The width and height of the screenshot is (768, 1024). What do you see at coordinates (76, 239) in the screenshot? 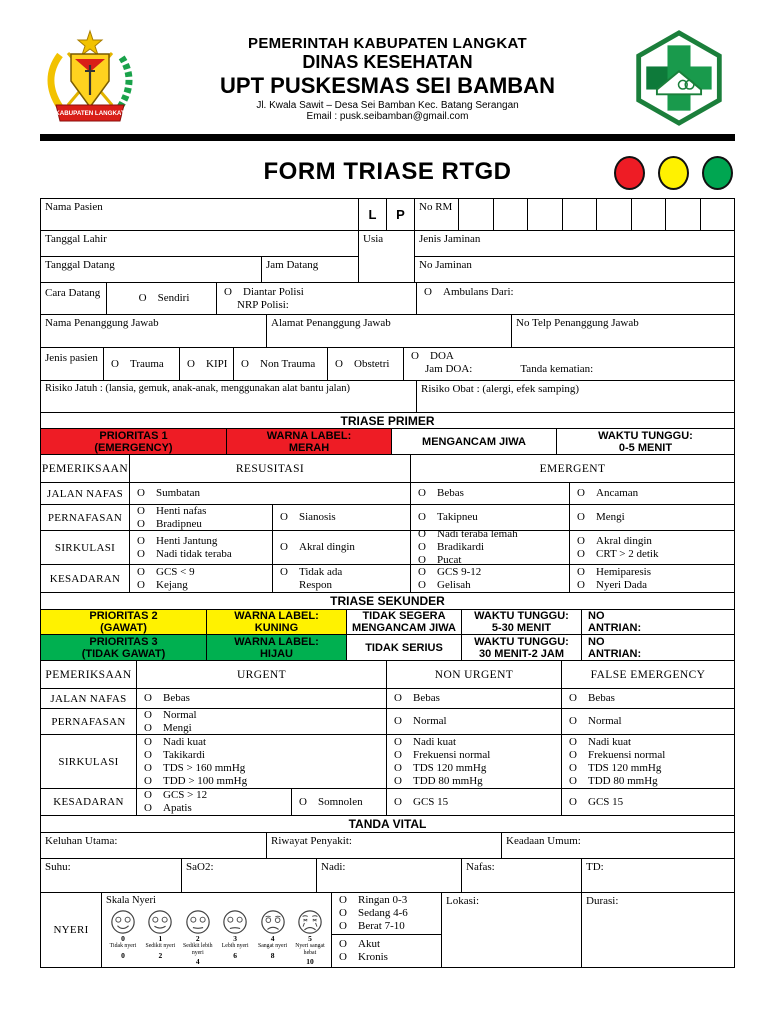
I see `field-tanggal-lahir: Tanggal Lahir` at bounding box center [76, 239].